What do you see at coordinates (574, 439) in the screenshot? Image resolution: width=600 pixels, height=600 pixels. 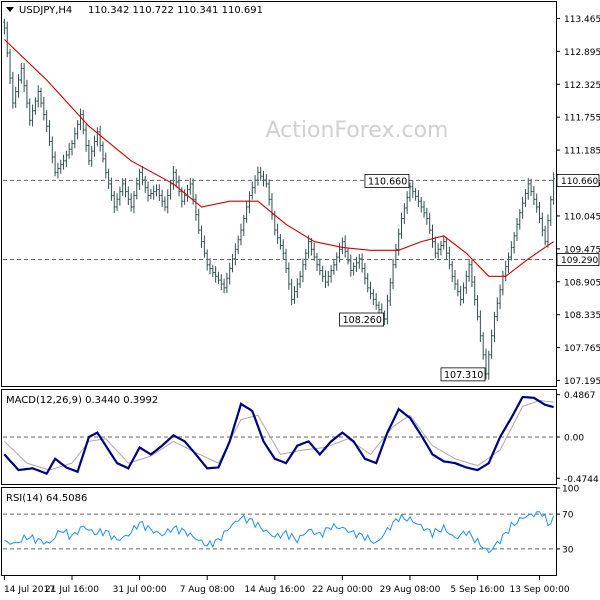 I see `macd-tick-label: 0.00` at bounding box center [574, 439].